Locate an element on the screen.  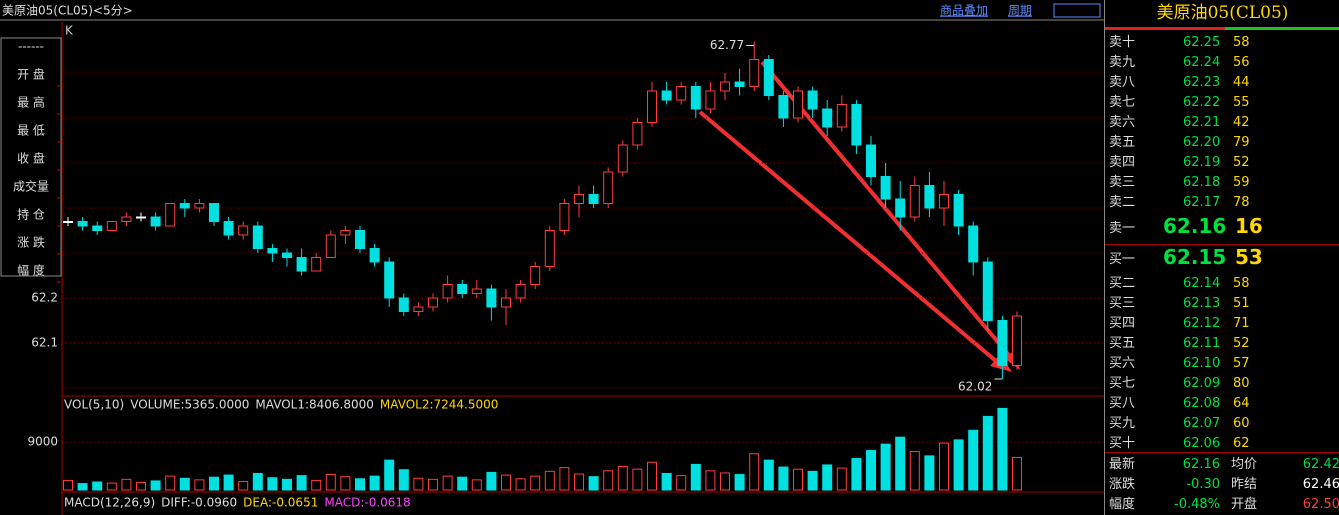
book-label: 买五 is located at coordinates (1122, 343).